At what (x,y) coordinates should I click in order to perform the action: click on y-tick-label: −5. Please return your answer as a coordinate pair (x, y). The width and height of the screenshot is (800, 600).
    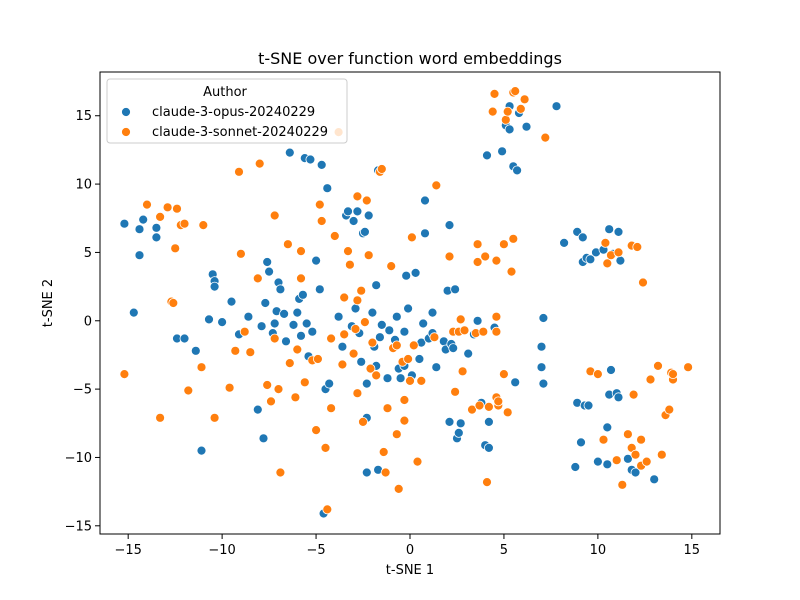
    Looking at the image, I should click on (82, 390).